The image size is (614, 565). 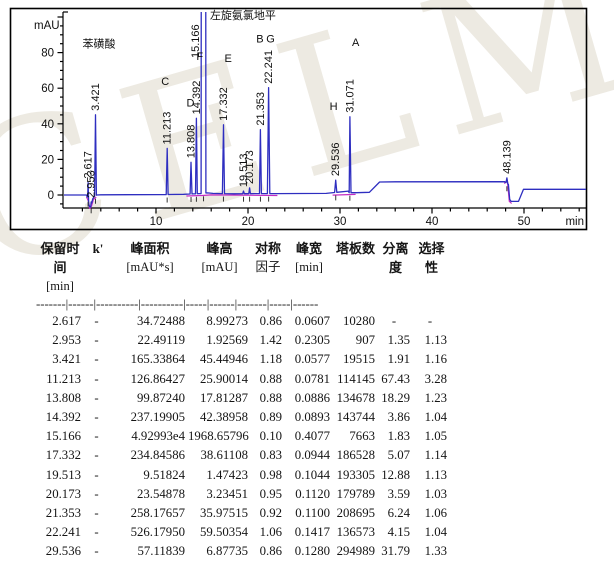 What do you see at coordinates (312, 455) in the screenshot?
I see `peak-table-cell: 0.0944` at bounding box center [312, 455].